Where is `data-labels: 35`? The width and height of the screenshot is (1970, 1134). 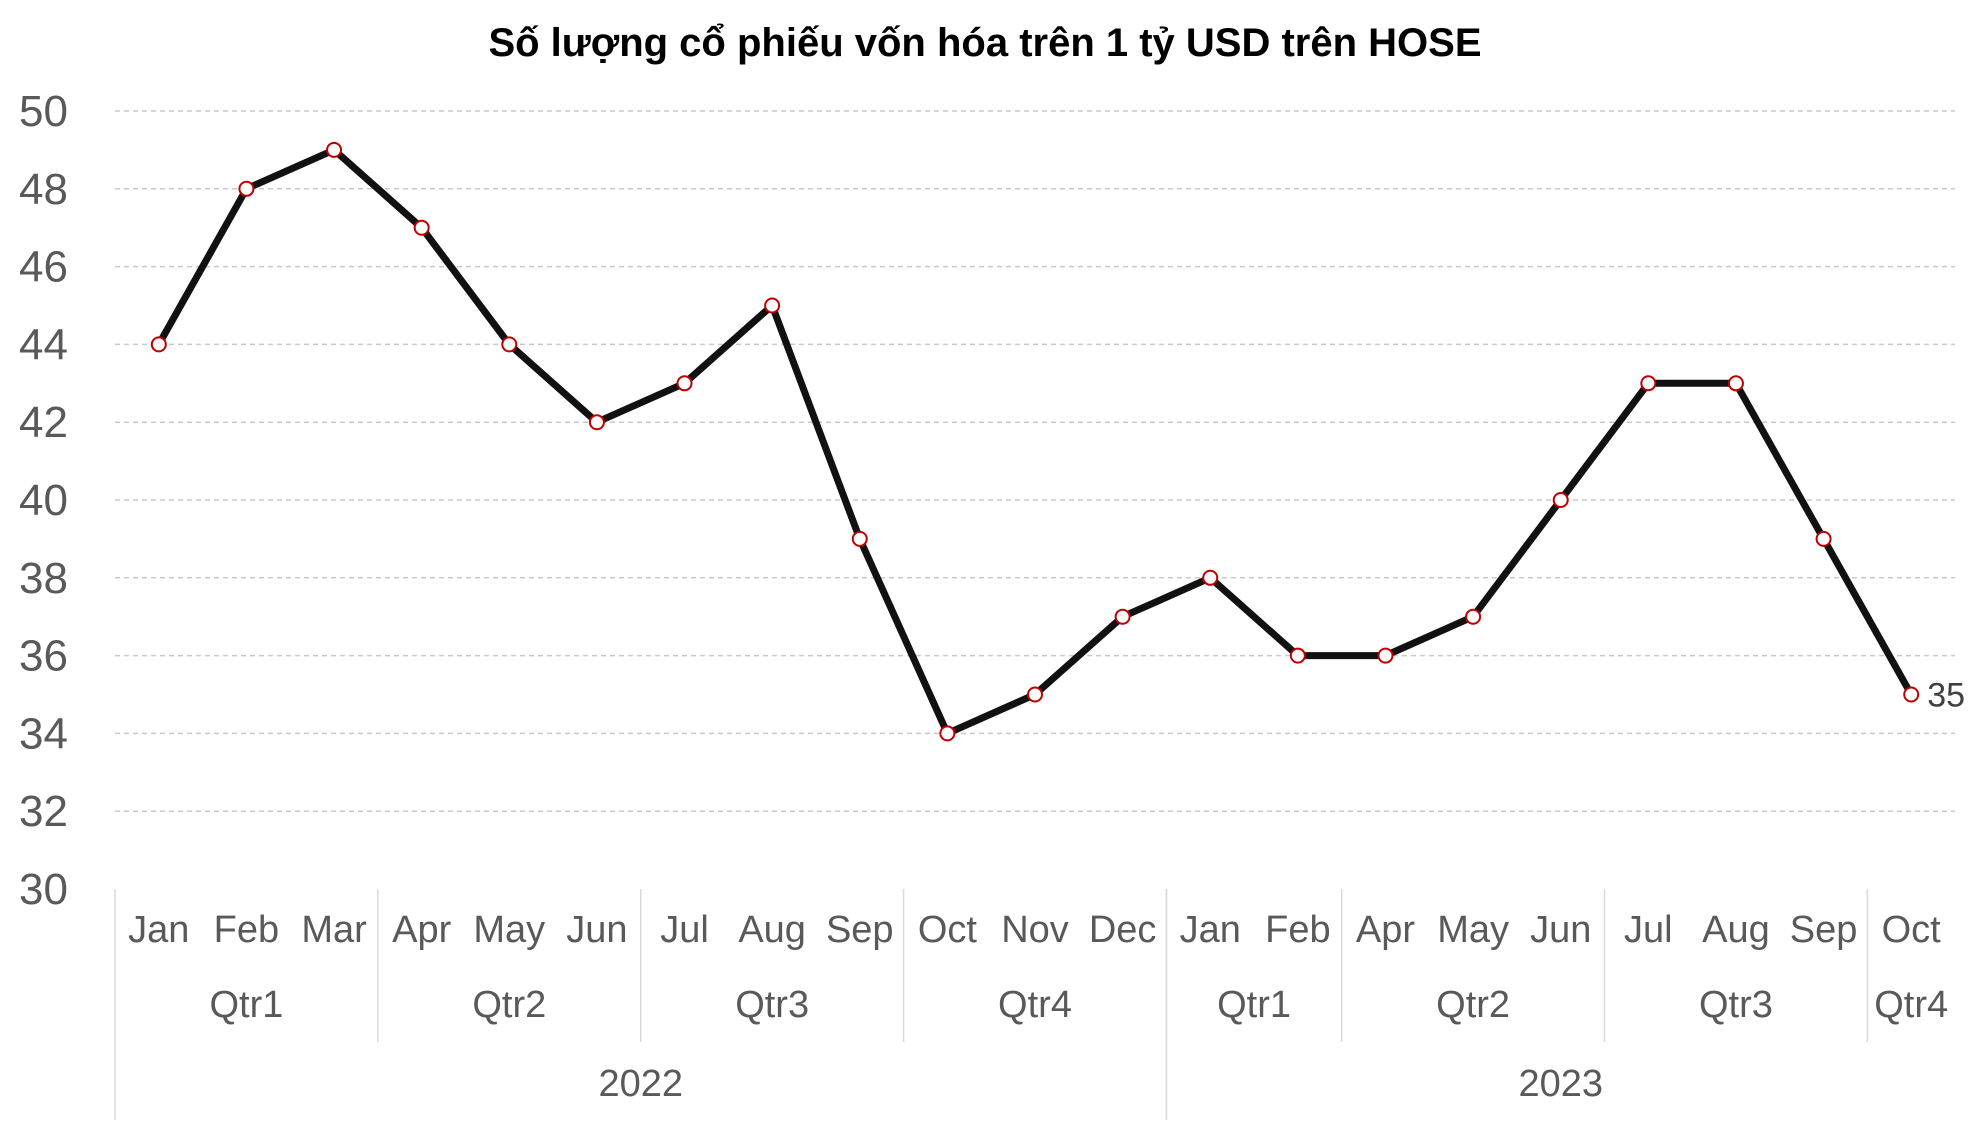
data-labels: 35 is located at coordinates (1946, 696).